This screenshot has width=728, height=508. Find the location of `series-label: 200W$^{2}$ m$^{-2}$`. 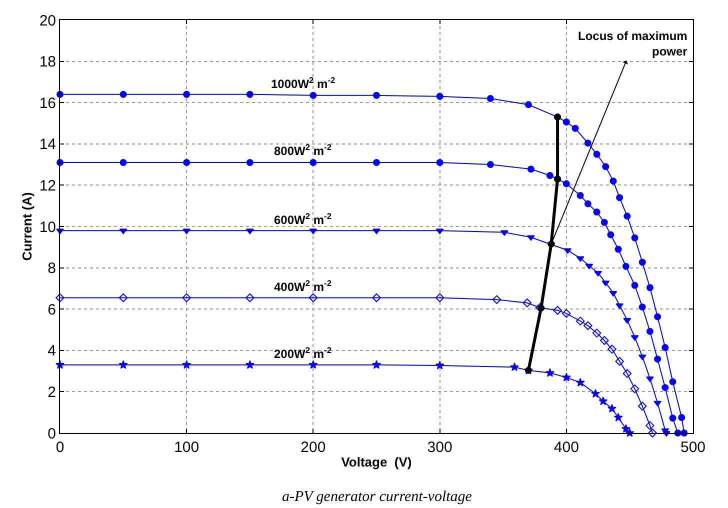

series-label: 200W$^{2}$ m$^{-2}$ is located at coordinates (303, 353).